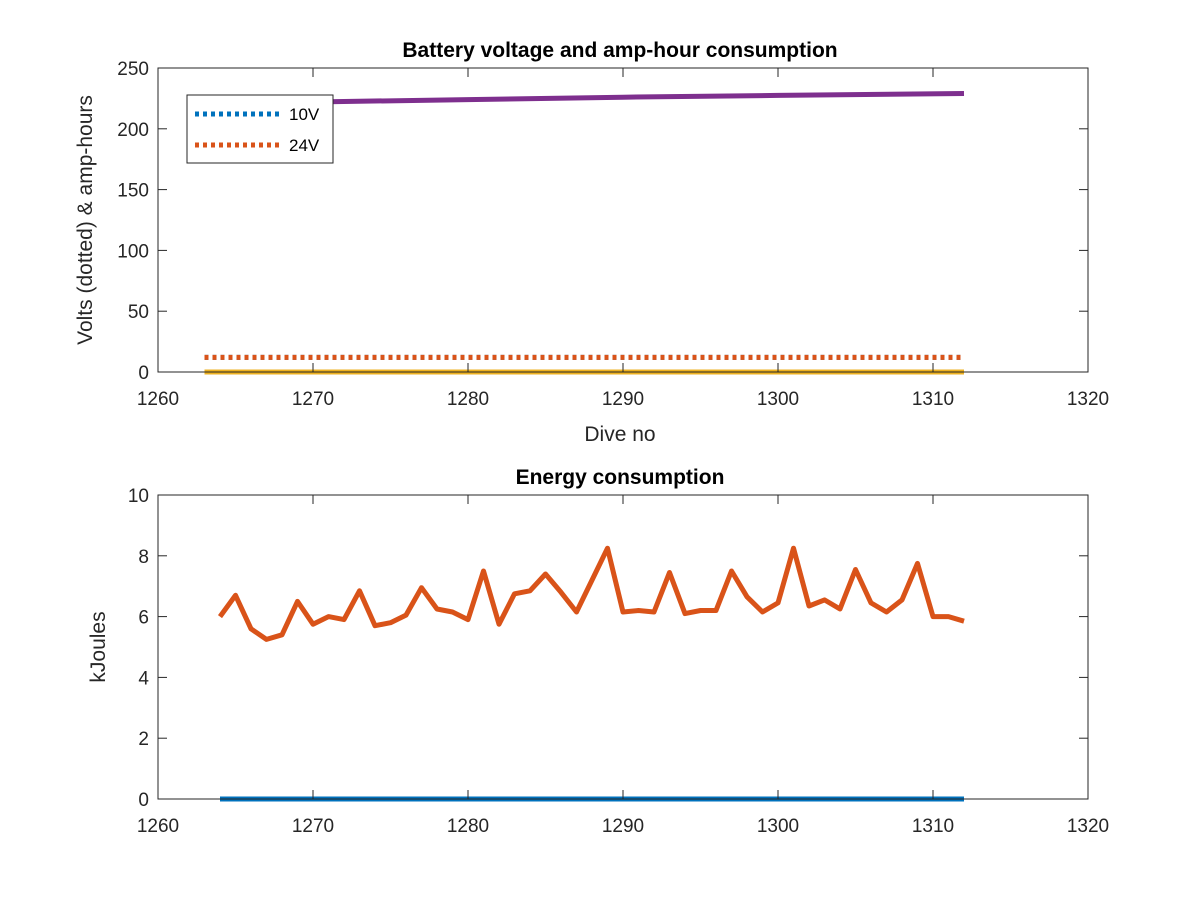 The height and width of the screenshot is (900, 1200). I want to click on chart1-y-tick-label: 50, so click(138, 312).